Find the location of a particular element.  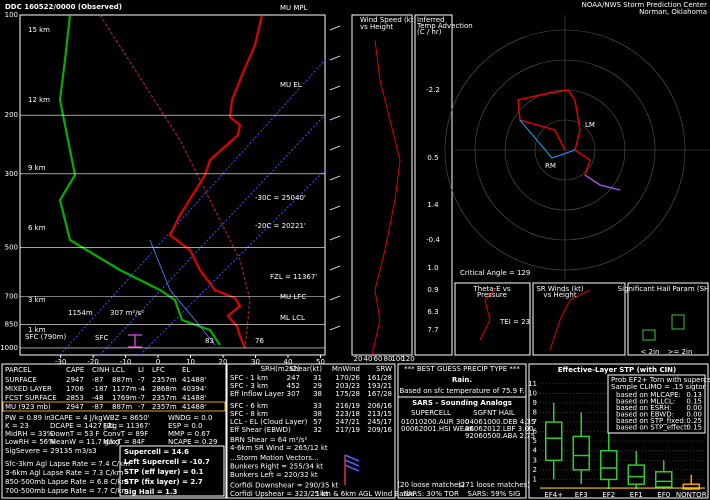

height-label: 15 km is located at coordinates (39, 30).